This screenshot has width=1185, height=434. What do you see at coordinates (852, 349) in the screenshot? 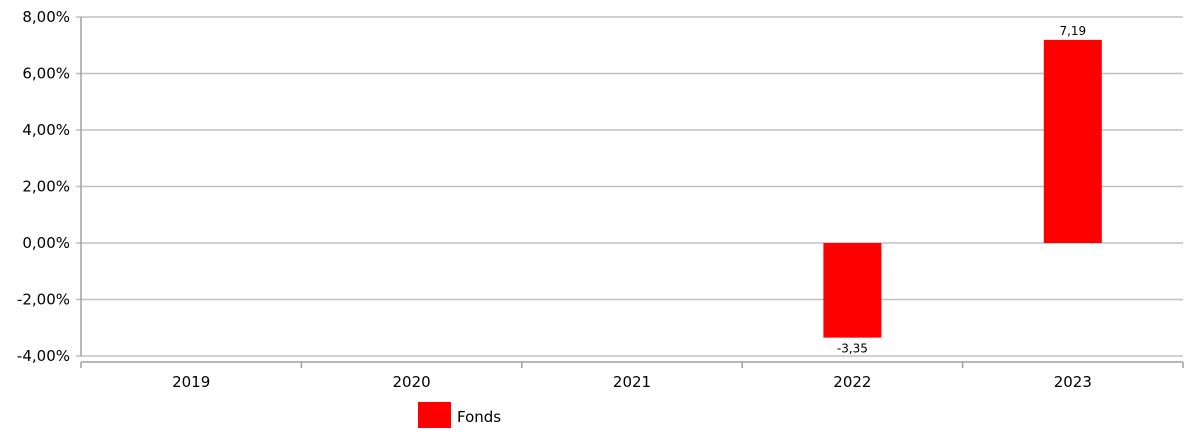
I see `data-label-2022: -3,35` at bounding box center [852, 349].